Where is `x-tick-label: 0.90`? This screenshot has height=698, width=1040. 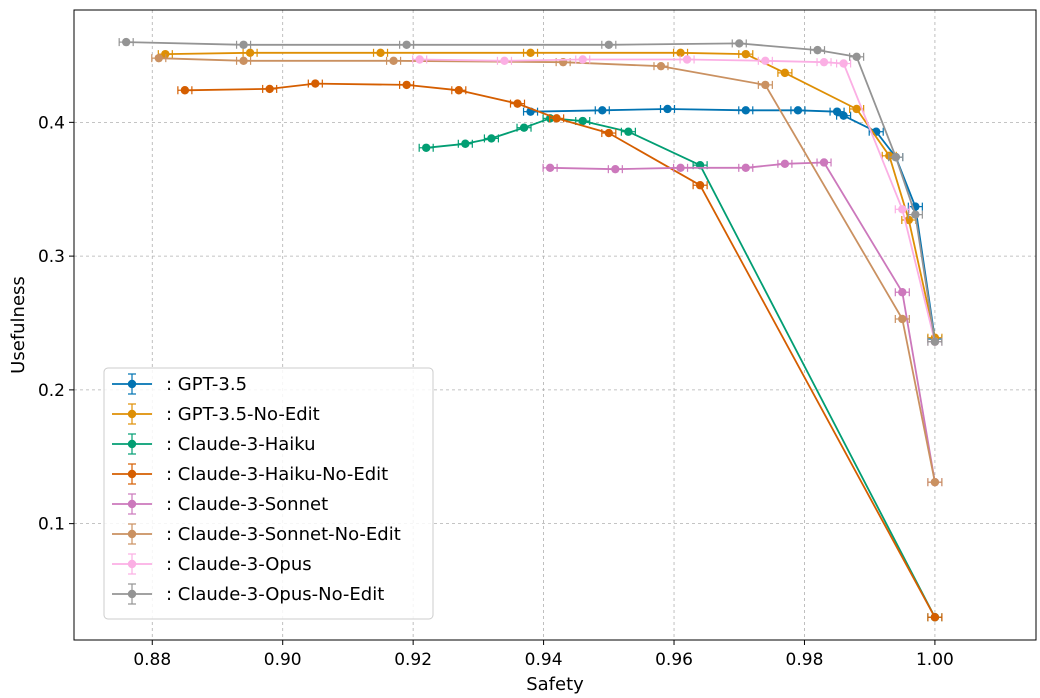
x-tick-label: 0.90 is located at coordinates (283, 660).